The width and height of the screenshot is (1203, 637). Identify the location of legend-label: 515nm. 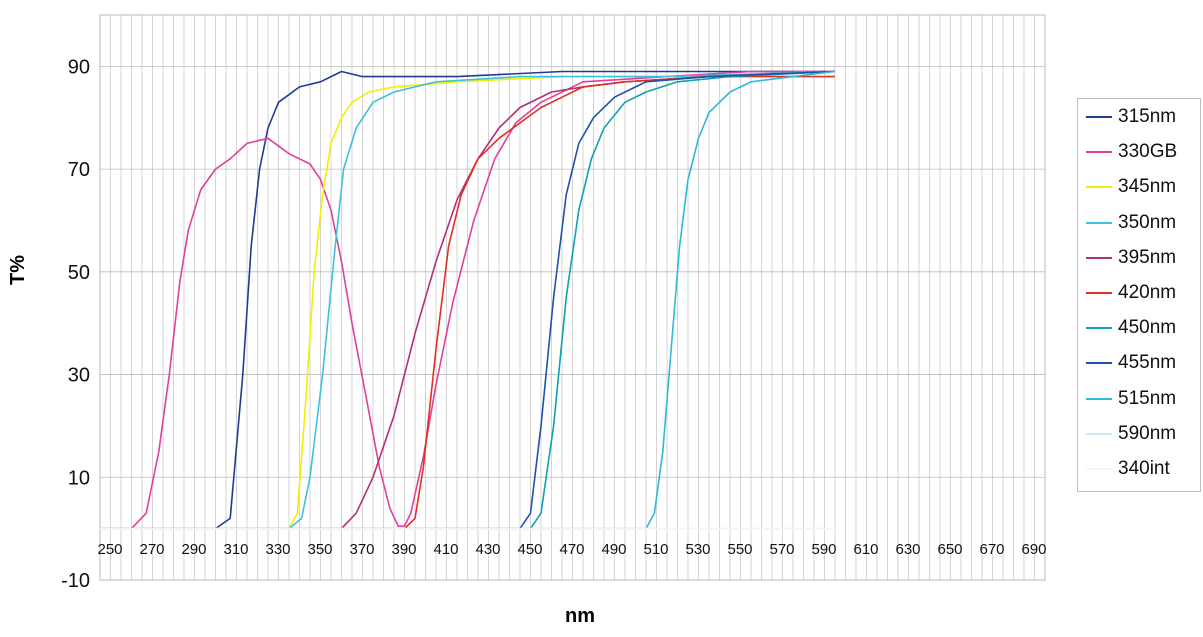
(1147, 398).